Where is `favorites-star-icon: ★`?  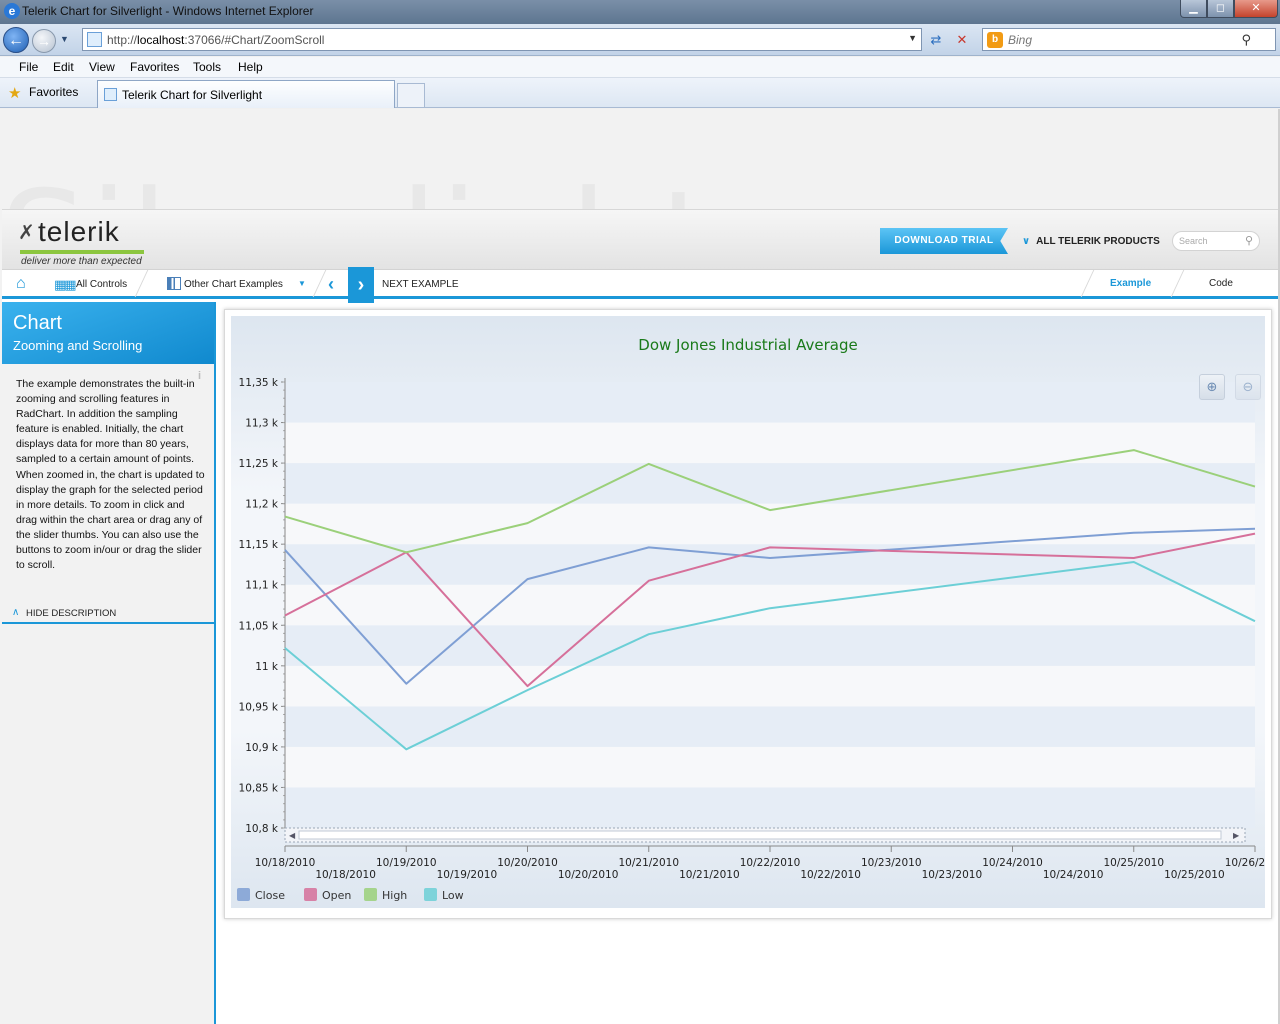
favorites-star-icon: ★ is located at coordinates (15, 93).